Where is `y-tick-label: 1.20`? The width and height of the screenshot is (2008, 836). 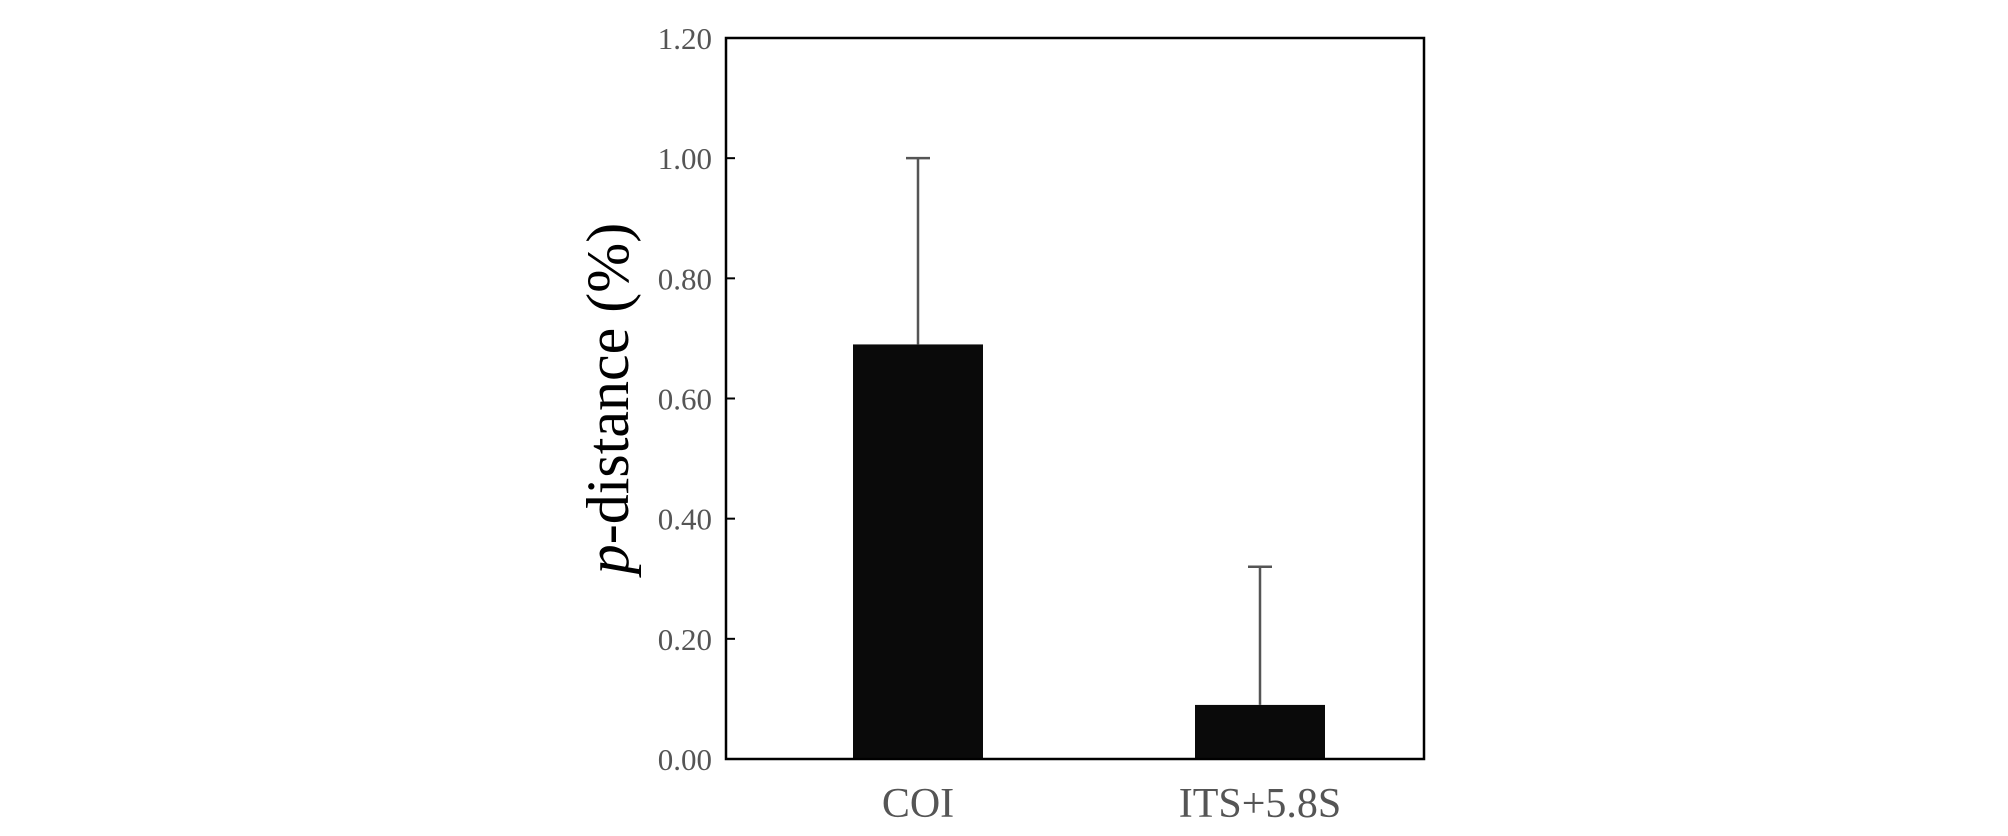 y-tick-label: 1.20 is located at coordinates (685, 38).